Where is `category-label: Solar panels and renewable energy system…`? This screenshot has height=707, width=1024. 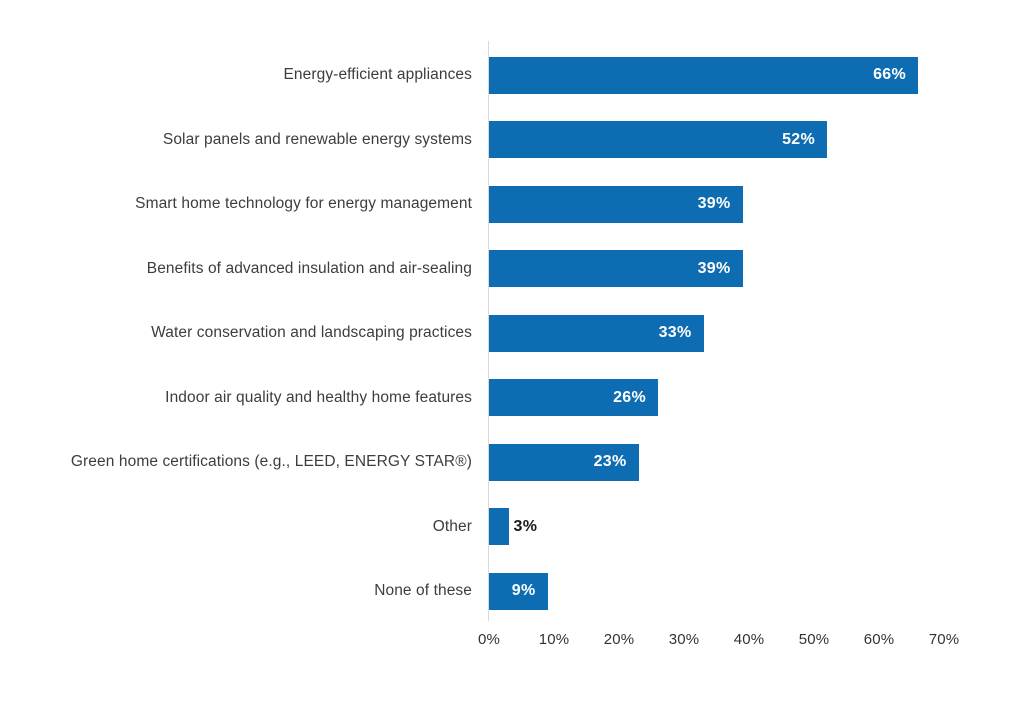
category-label: Solar panels and renewable energy system… is located at coordinates (317, 139).